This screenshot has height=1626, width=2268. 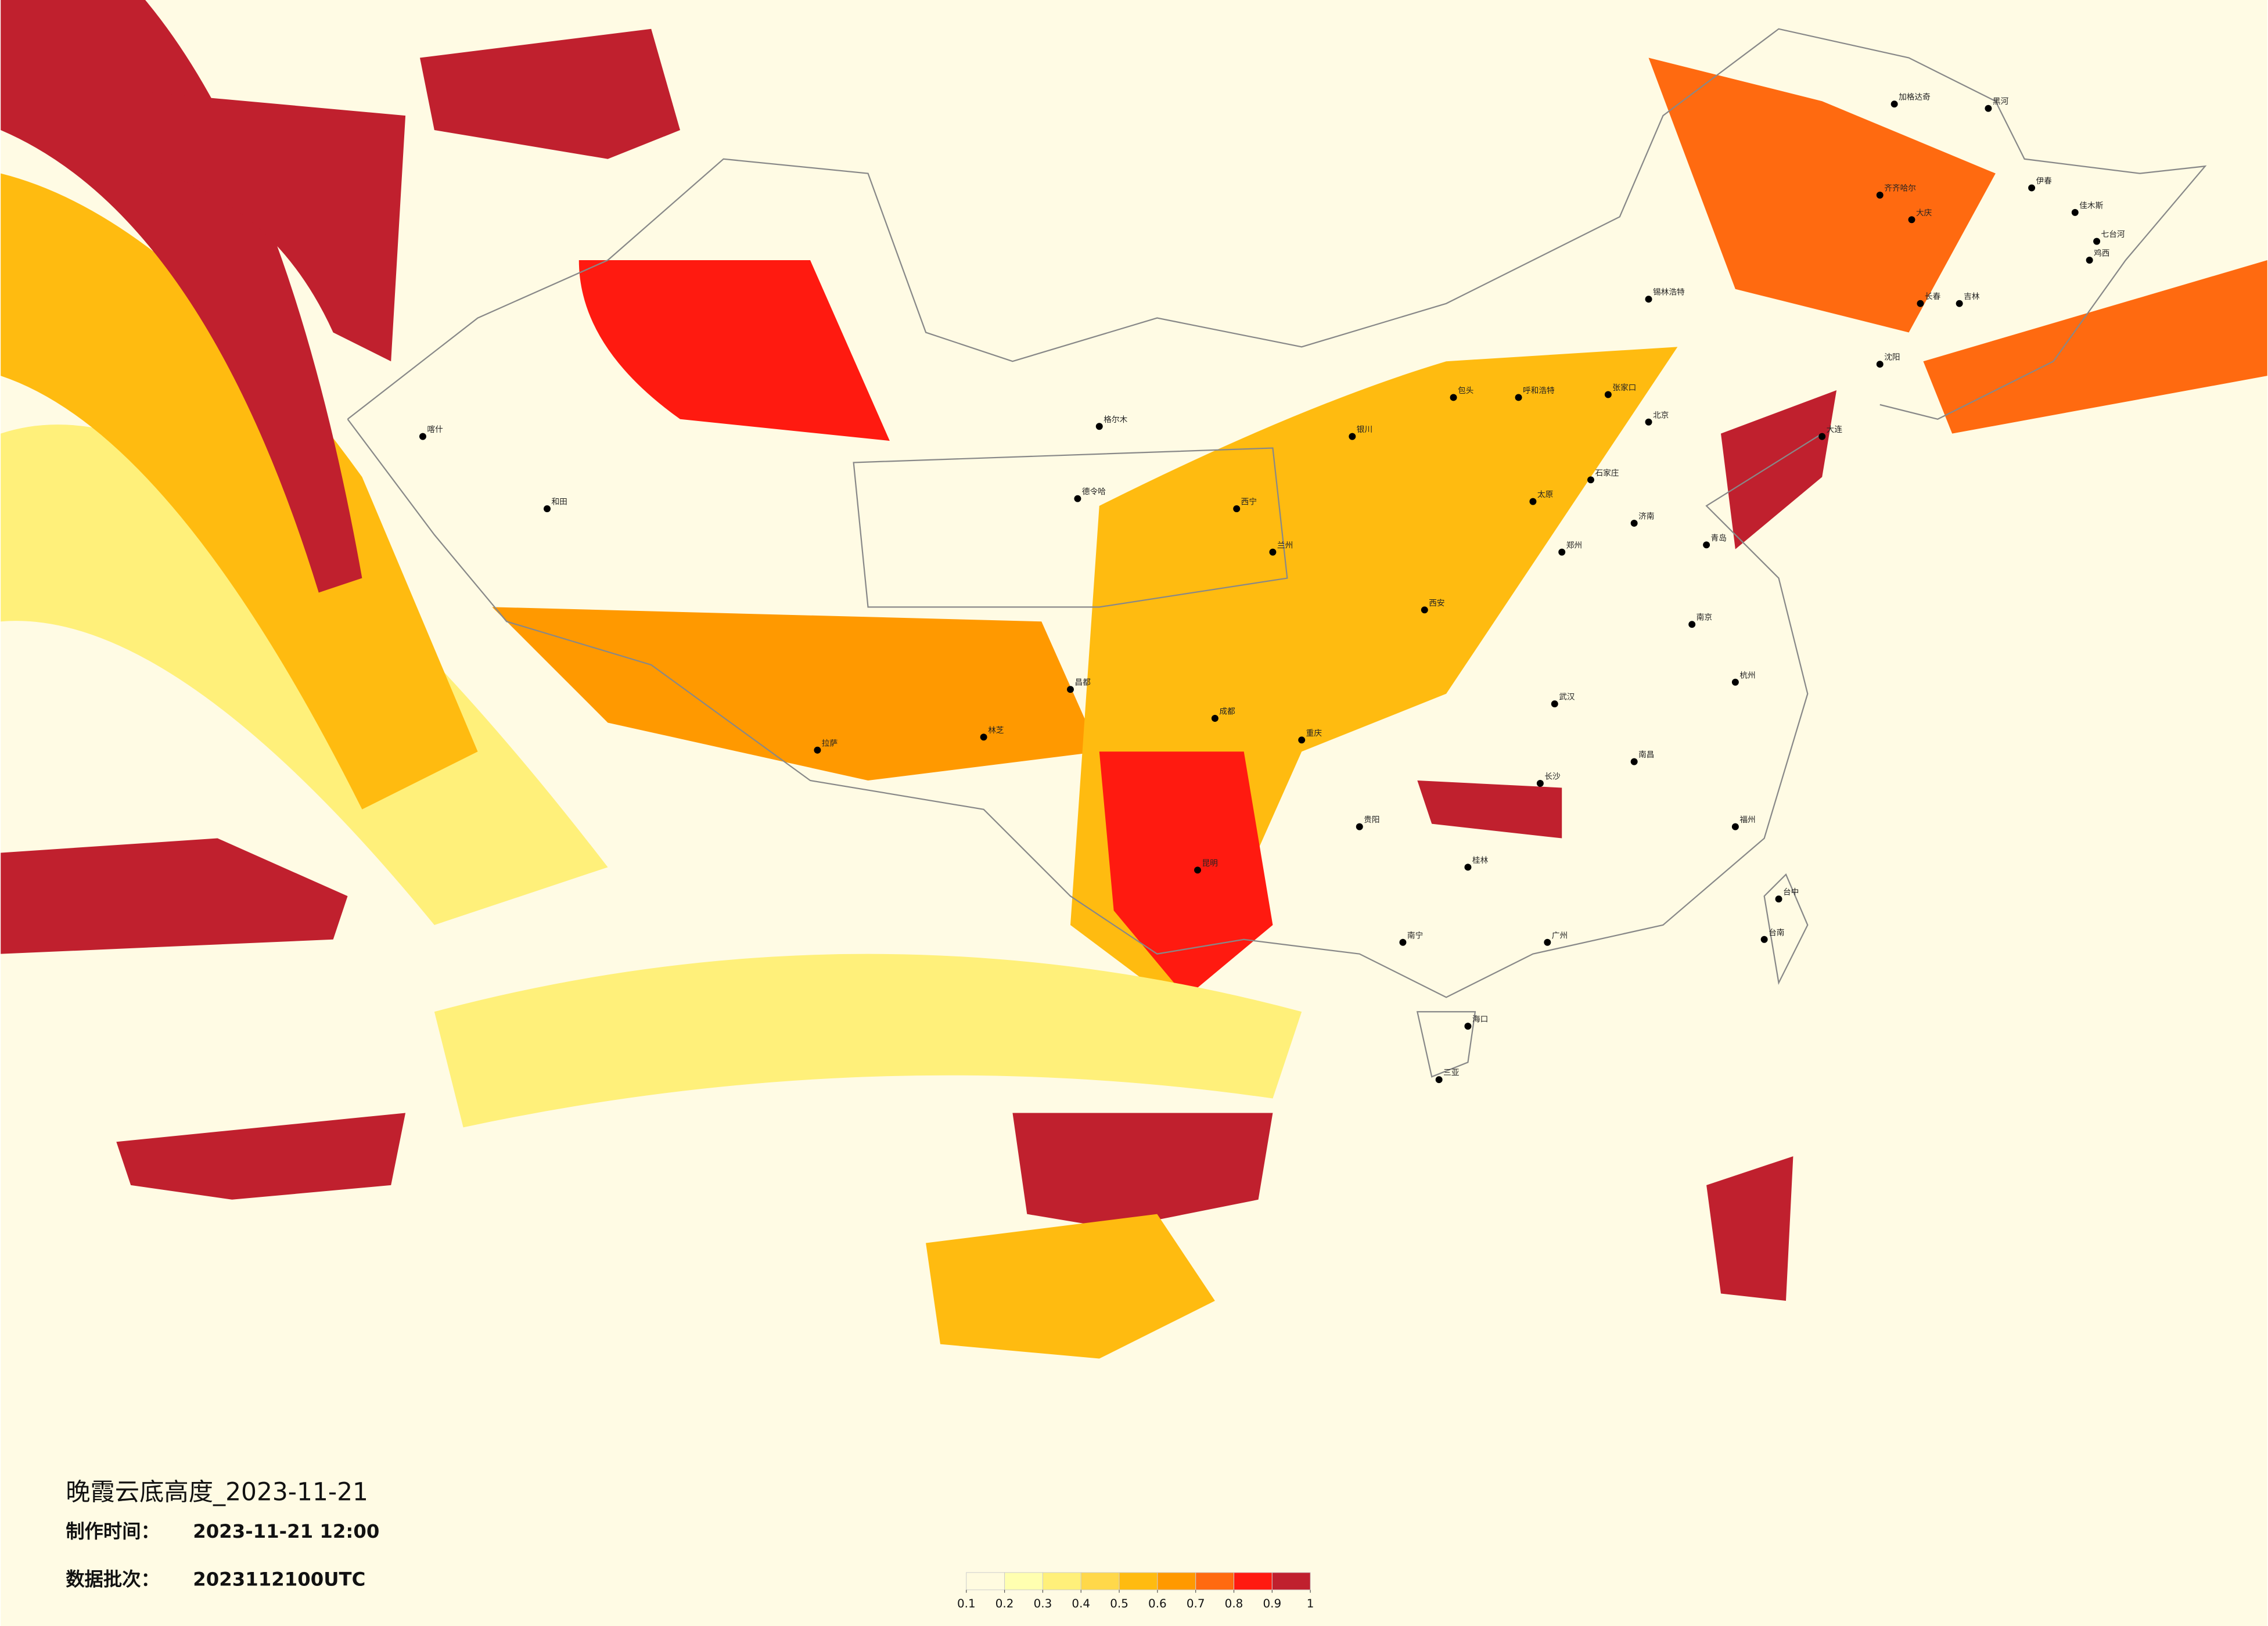 What do you see at coordinates (1747, 675) in the screenshot?
I see `city-label: 杭州` at bounding box center [1747, 675].